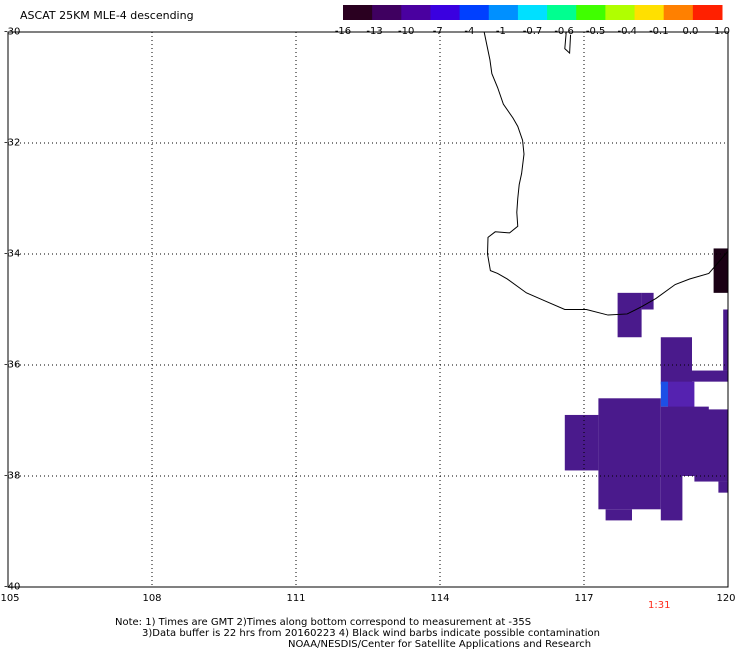 This screenshot has height=650, width=740. Describe the element at coordinates (646, 384) in the screenshot. I see `wind-cells` at that location.